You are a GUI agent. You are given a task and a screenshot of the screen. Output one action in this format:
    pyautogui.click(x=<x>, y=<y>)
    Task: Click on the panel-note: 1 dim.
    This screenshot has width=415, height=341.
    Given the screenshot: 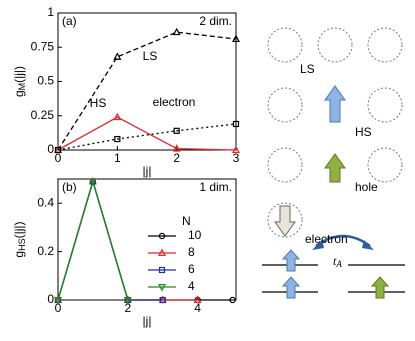 What is the action you would take?
    pyautogui.click(x=215, y=187)
    